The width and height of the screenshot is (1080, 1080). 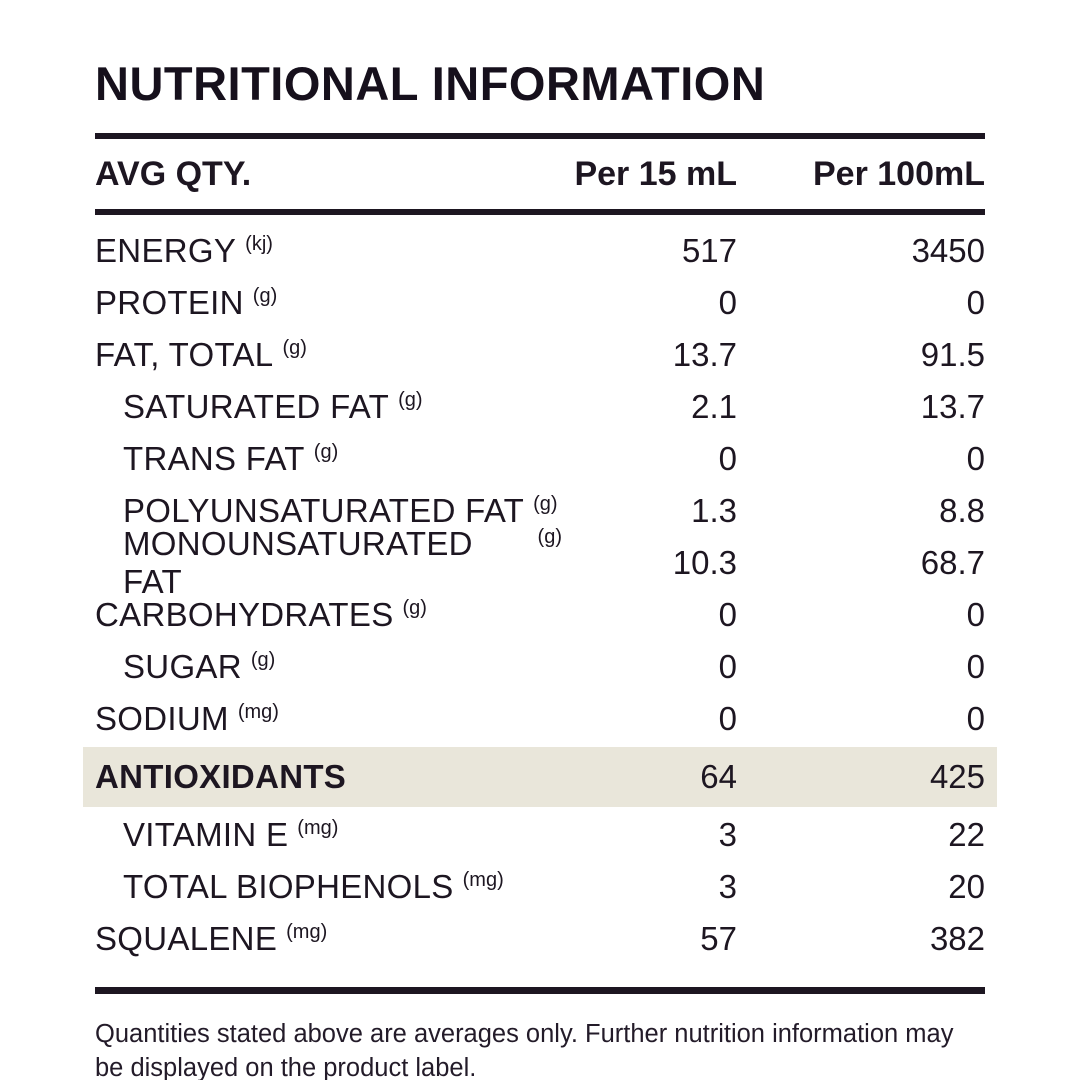 What do you see at coordinates (714, 510) in the screenshot?
I see `value-per-15ml: 1.3` at bounding box center [714, 510].